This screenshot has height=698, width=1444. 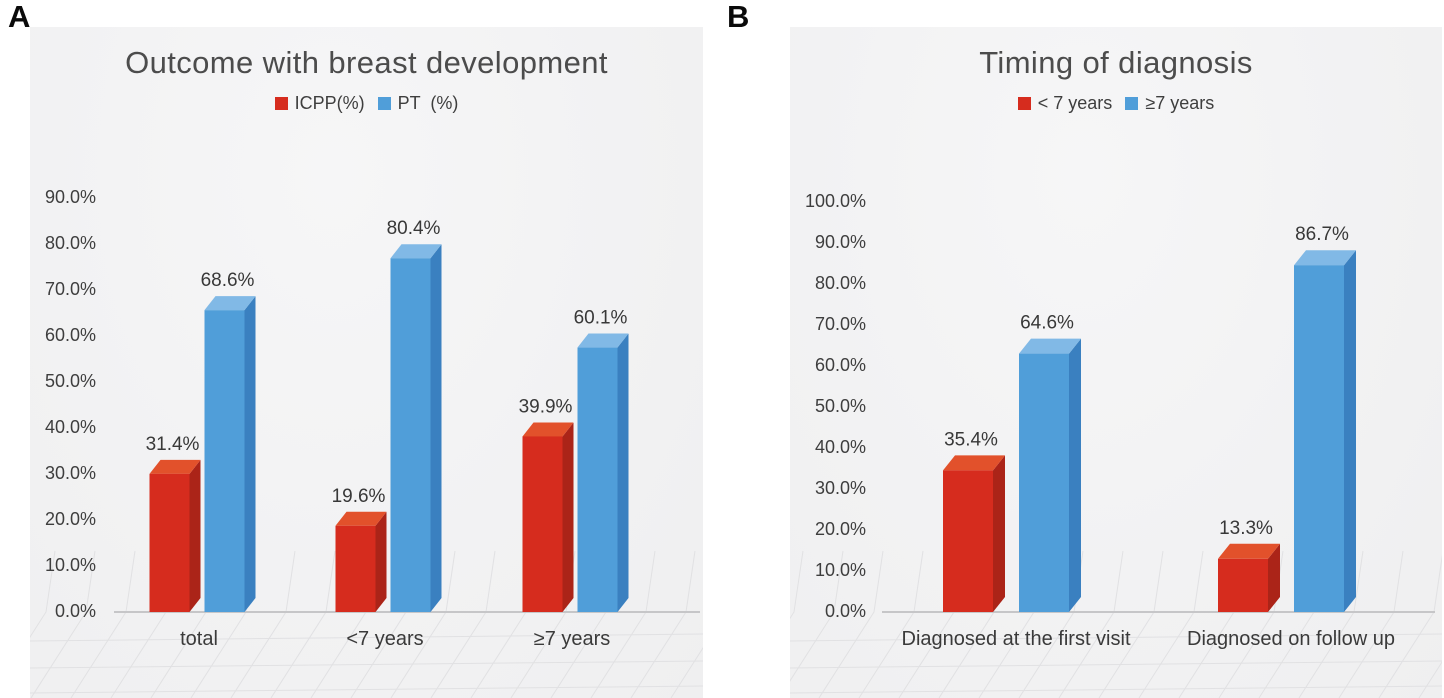 I want to click on y-tick-label: 60.0%, so click(x=70, y=335).